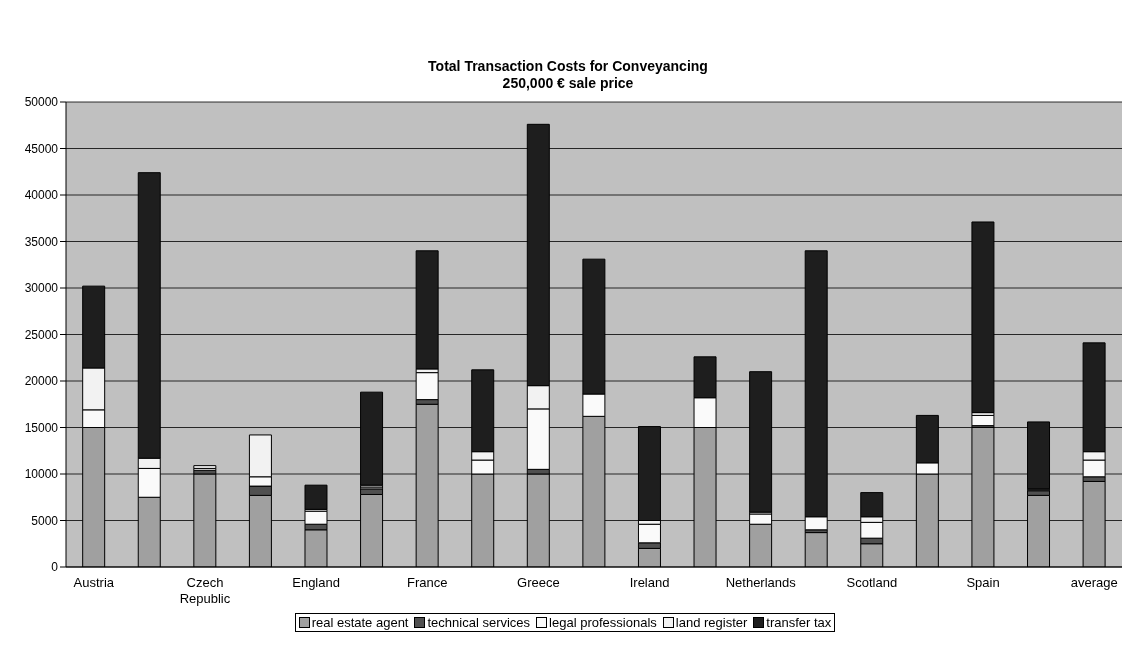 The height and width of the screenshot is (648, 1136). I want to click on y-tick-label: 0, so click(55, 567).